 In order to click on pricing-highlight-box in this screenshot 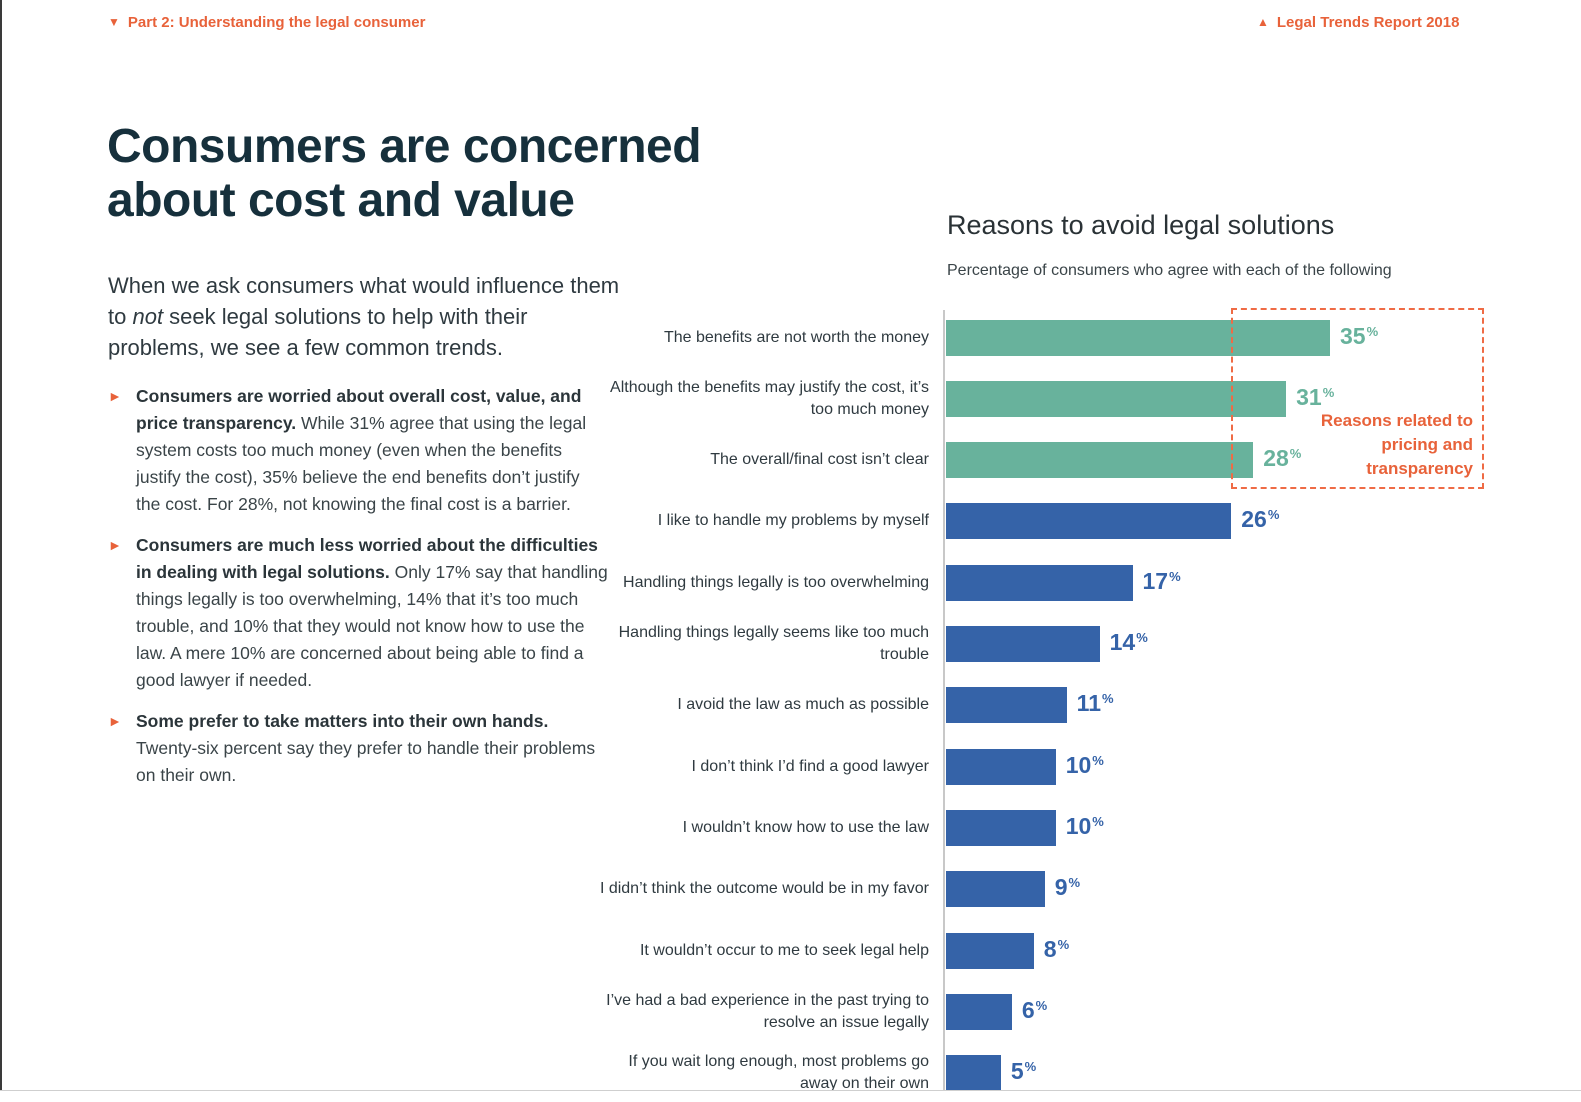, I will do `click(1357, 398)`.